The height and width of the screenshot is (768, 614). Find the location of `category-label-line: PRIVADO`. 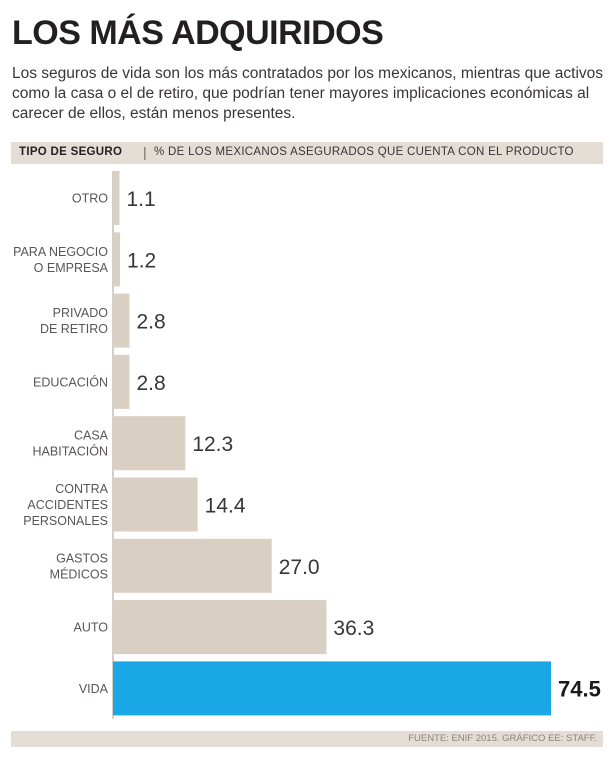

category-label-line: PRIVADO is located at coordinates (81, 313).